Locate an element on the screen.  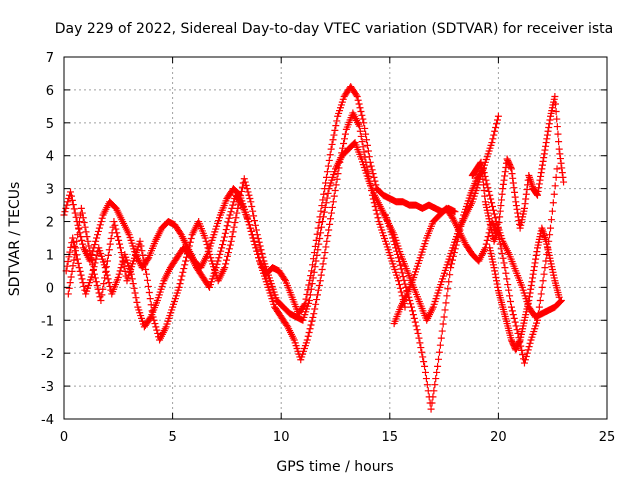
x-tick-label: 0 is located at coordinates (64, 437).